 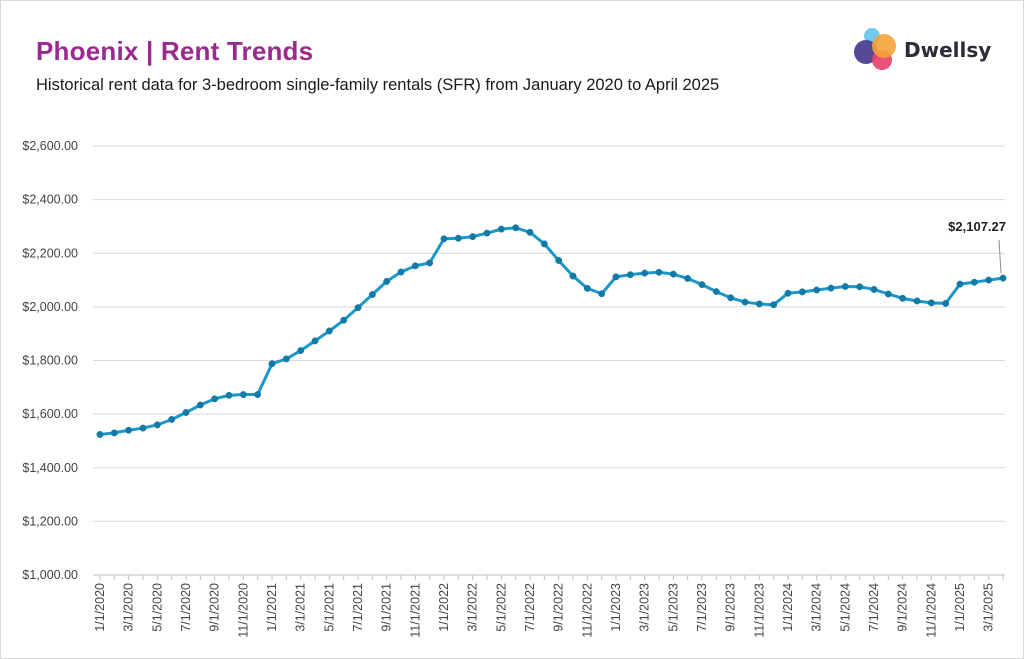 What do you see at coordinates (903, 607) in the screenshot?
I see `x-tick-label: 9/1/2024` at bounding box center [903, 607].